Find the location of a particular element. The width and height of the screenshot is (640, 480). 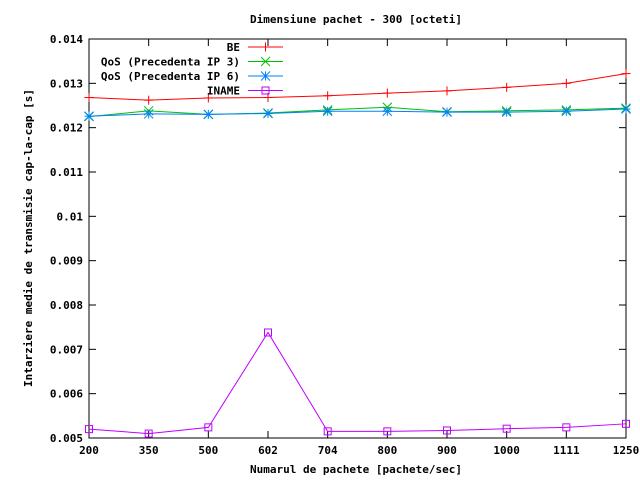

legend-label: QoS (Precedenta IP 6) is located at coordinates (170, 76).